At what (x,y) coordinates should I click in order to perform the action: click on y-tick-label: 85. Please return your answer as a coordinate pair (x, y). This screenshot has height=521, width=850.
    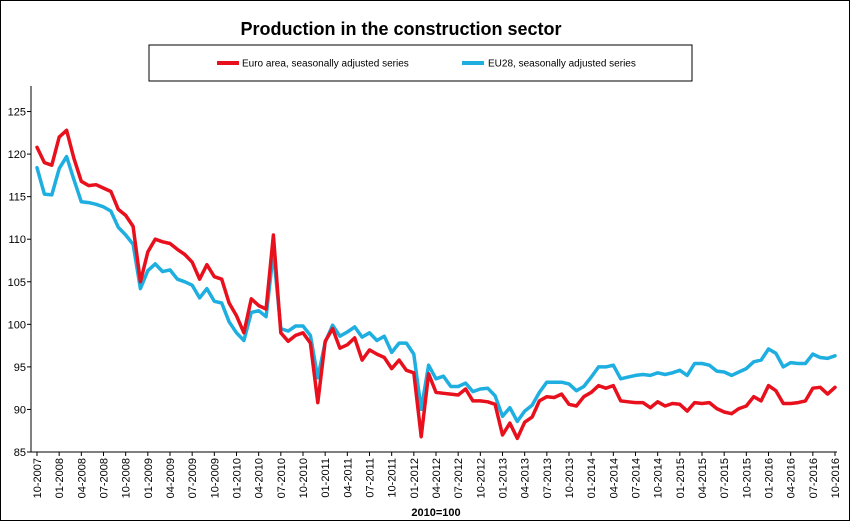
    Looking at the image, I should click on (20, 453).